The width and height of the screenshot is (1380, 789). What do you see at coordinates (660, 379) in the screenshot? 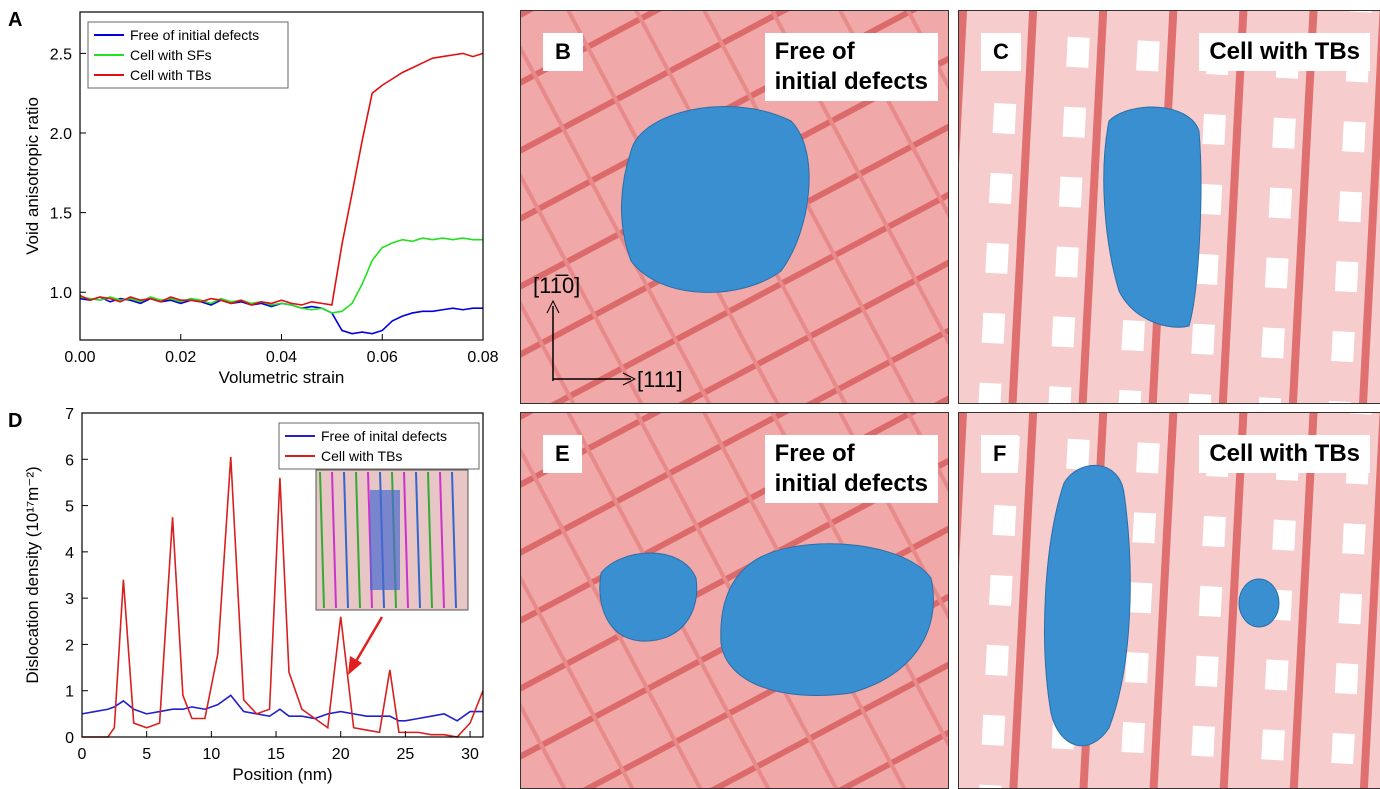
I see `axis-label: [111]` at bounding box center [660, 379].